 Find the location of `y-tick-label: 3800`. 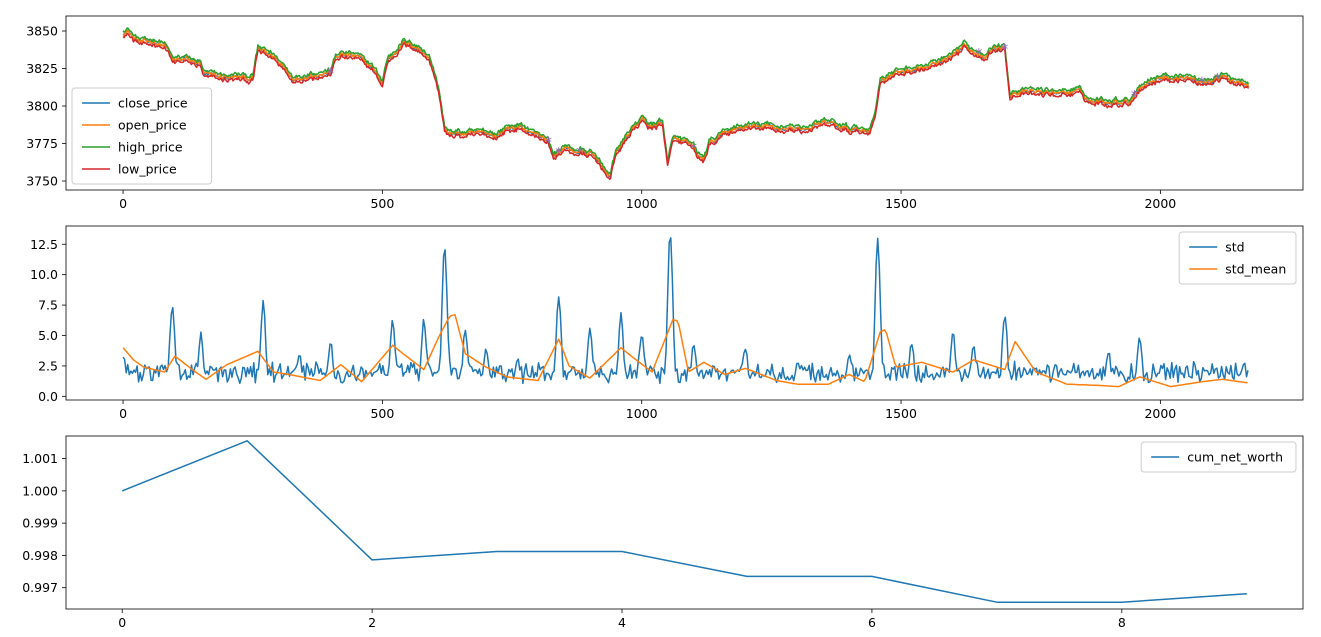

y-tick-label: 3800 is located at coordinates (42, 106).